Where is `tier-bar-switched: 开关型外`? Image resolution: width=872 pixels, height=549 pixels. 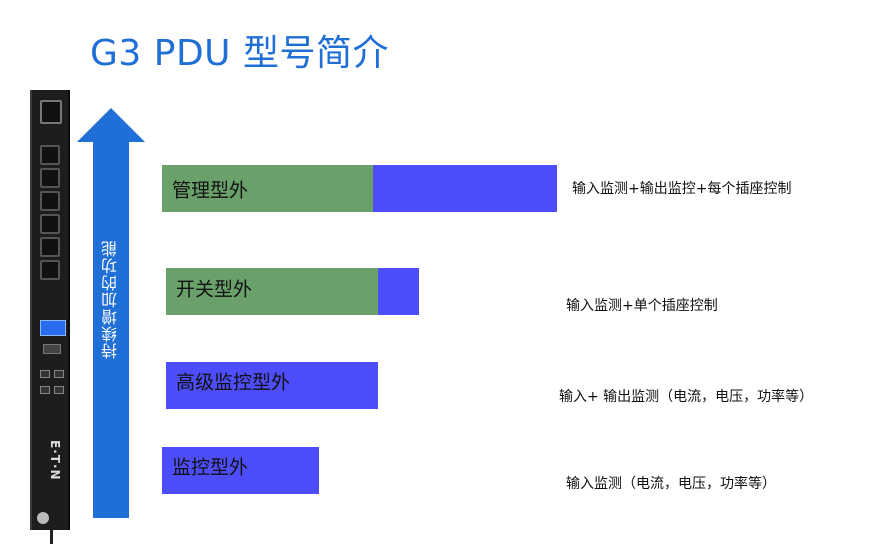 tier-bar-switched: 开关型外 is located at coordinates (292, 291).